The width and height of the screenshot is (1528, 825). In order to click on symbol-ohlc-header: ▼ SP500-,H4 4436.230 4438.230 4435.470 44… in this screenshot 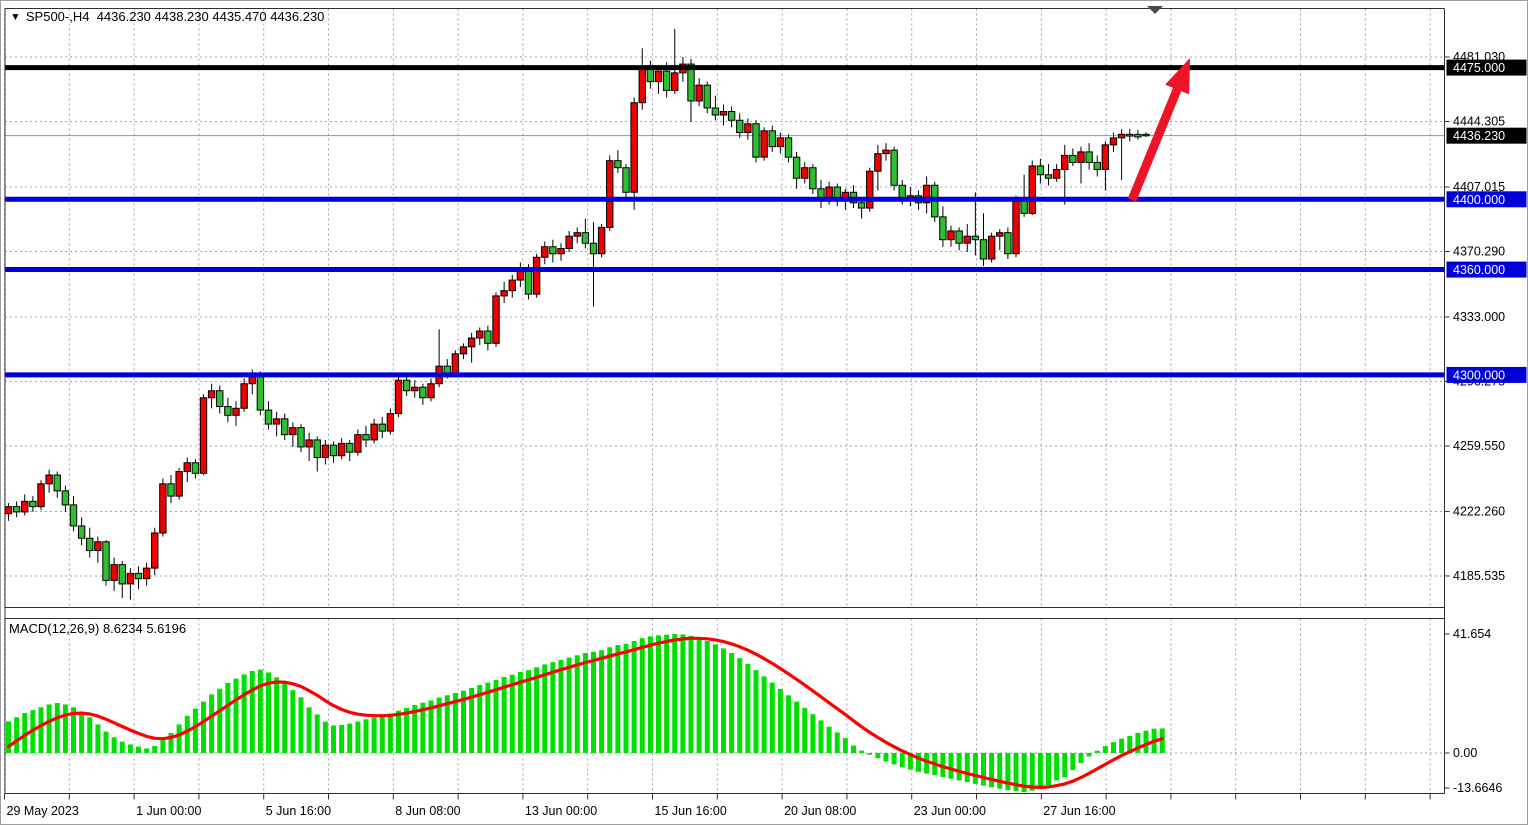, I will do `click(166, 16)`.